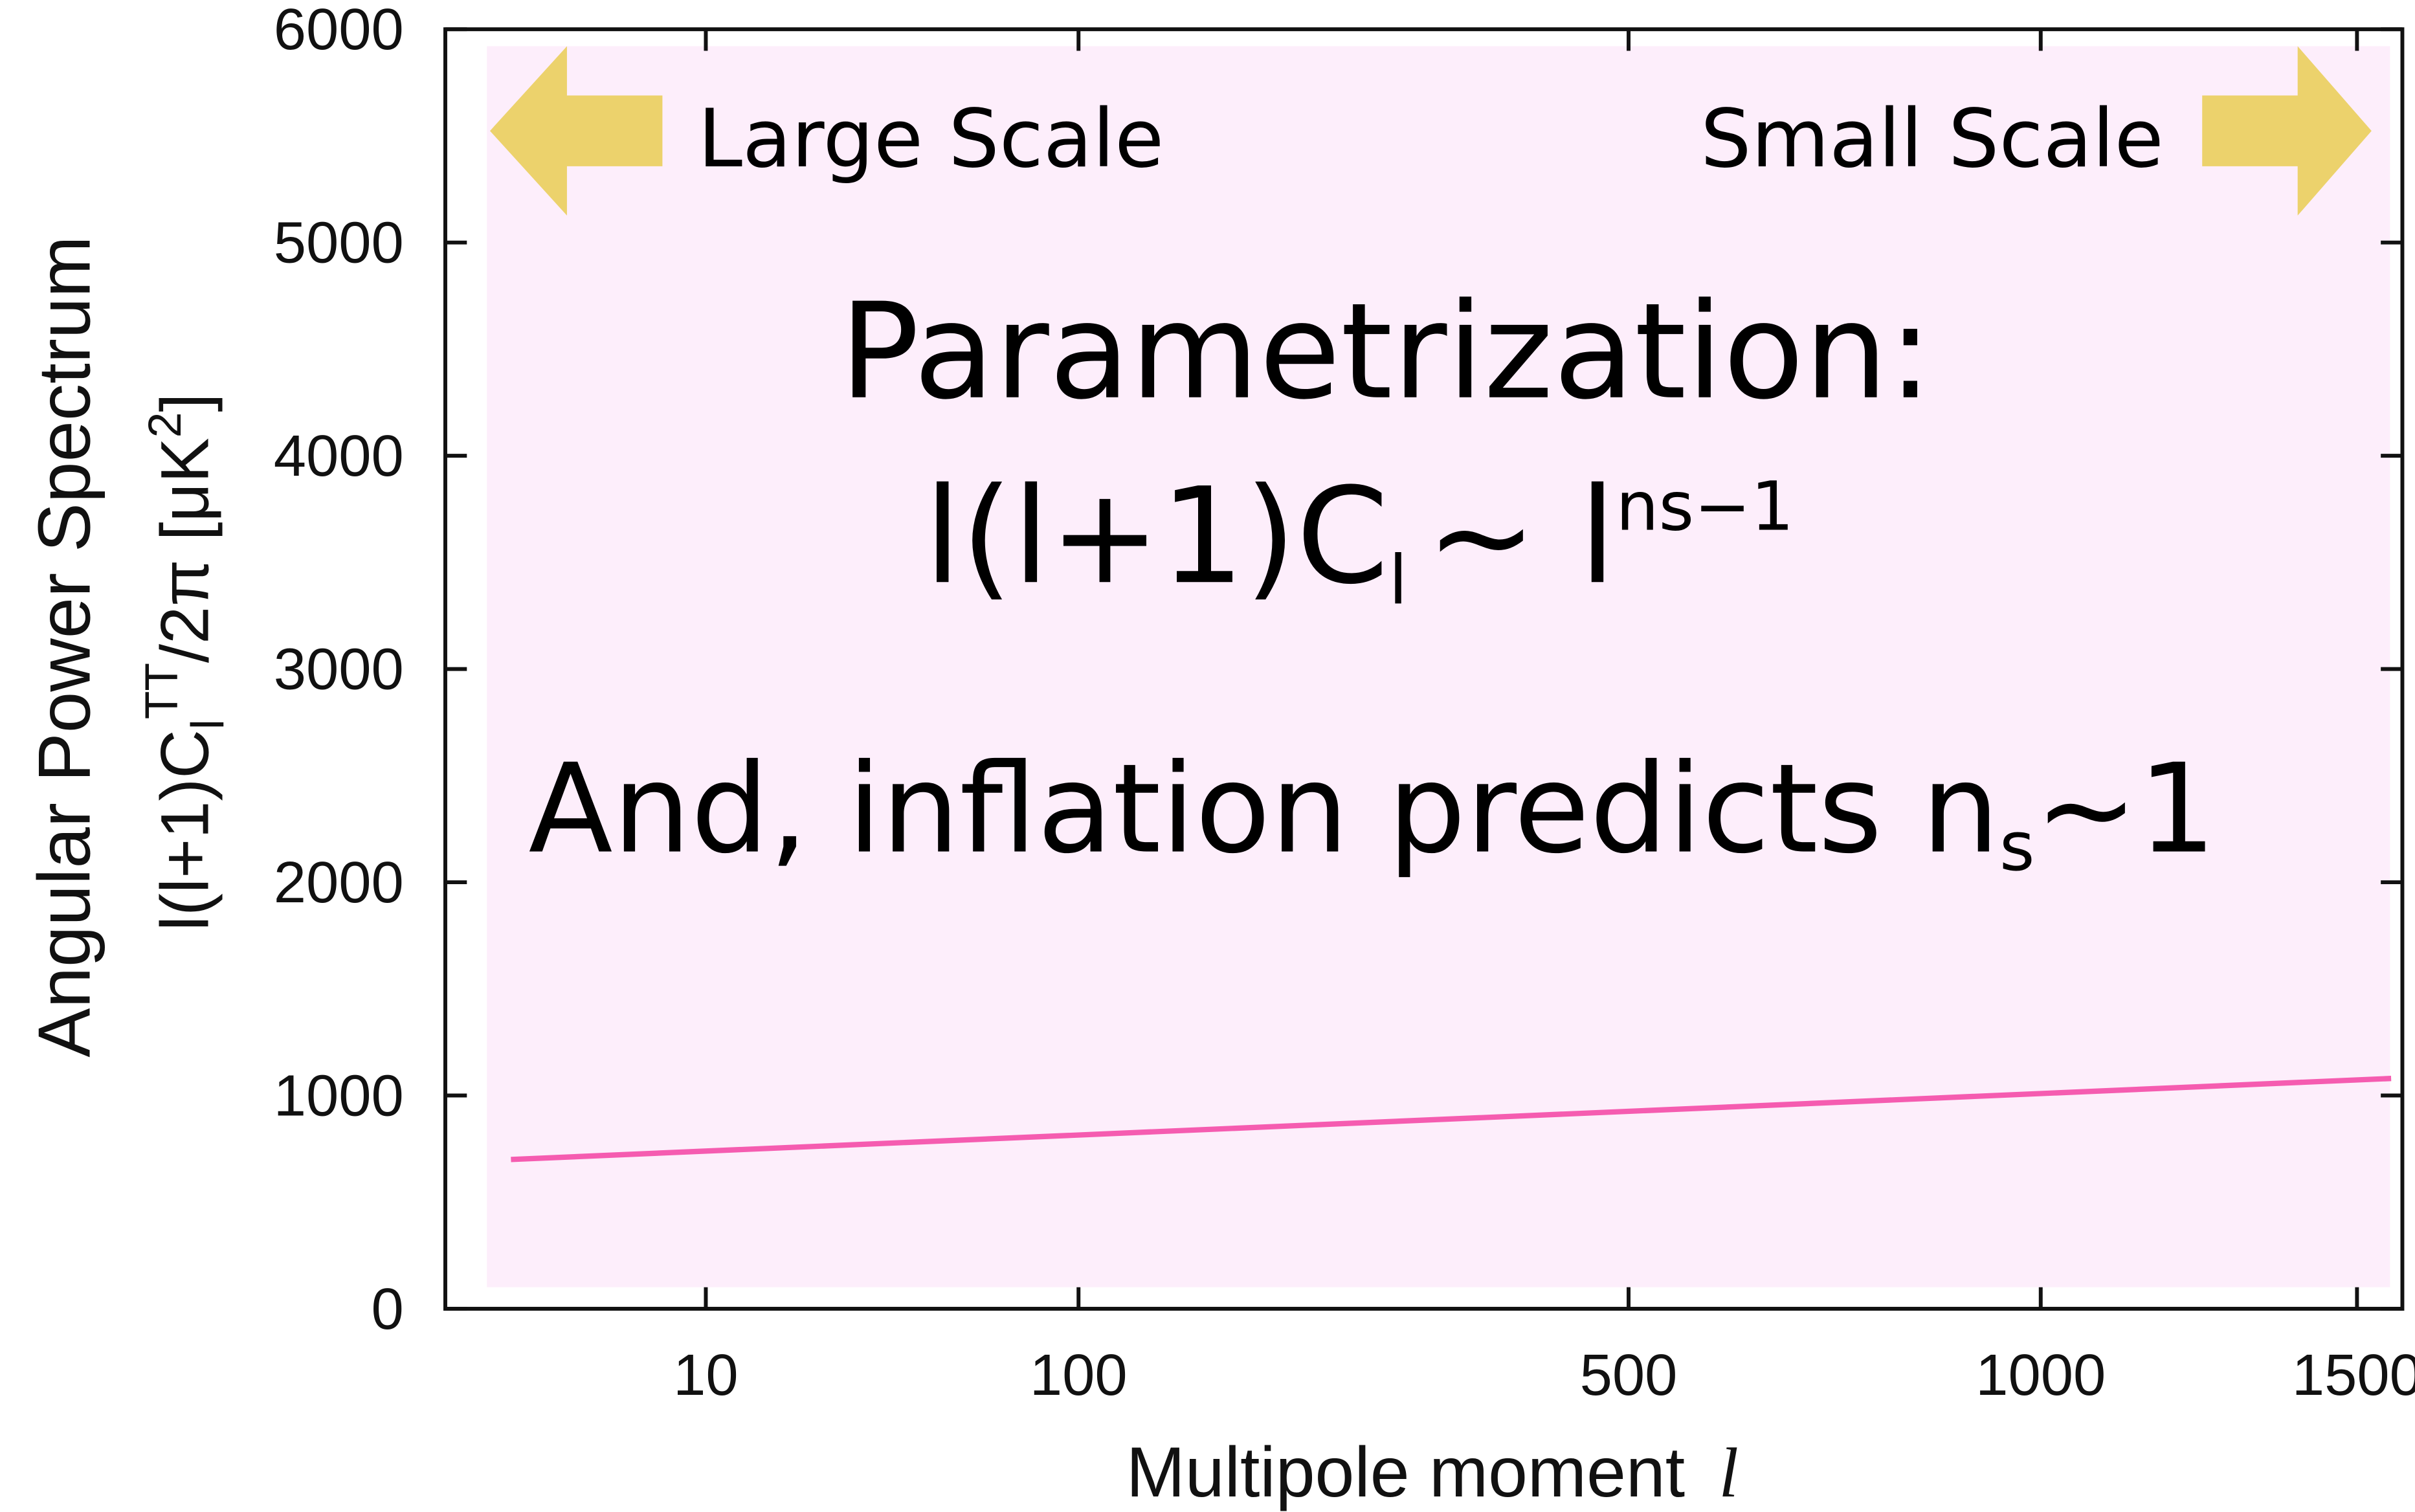 The width and height of the screenshot is (2415, 1512). Describe the element at coordinates (185, 830) in the screenshot. I see `y-label-part: l(l+1)C` at that location.